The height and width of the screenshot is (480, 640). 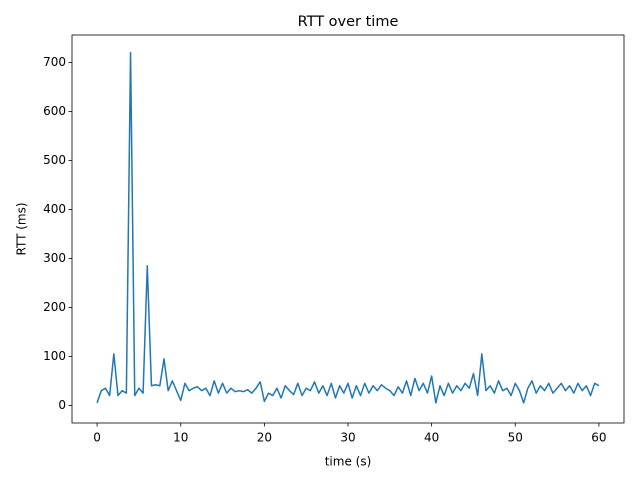 What do you see at coordinates (515, 438) in the screenshot?
I see `x-tick-label: 50` at bounding box center [515, 438].